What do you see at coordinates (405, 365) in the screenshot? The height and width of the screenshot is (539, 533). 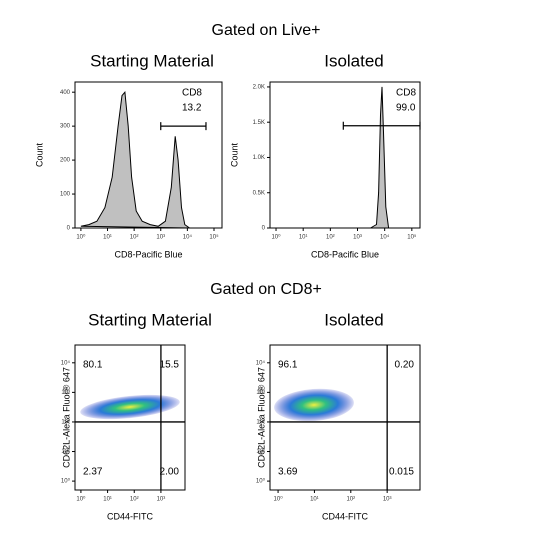 I see `quadrant-percent: 0.20` at bounding box center [405, 365].